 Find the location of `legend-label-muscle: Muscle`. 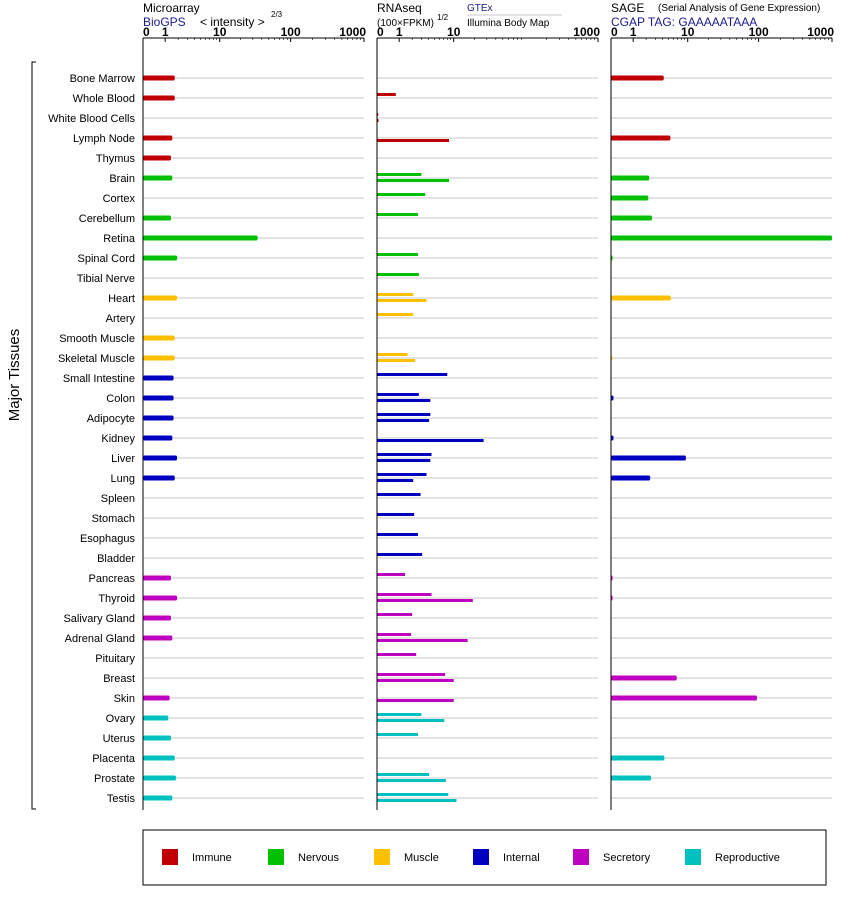

legend-label-muscle: Muscle is located at coordinates (421, 858).